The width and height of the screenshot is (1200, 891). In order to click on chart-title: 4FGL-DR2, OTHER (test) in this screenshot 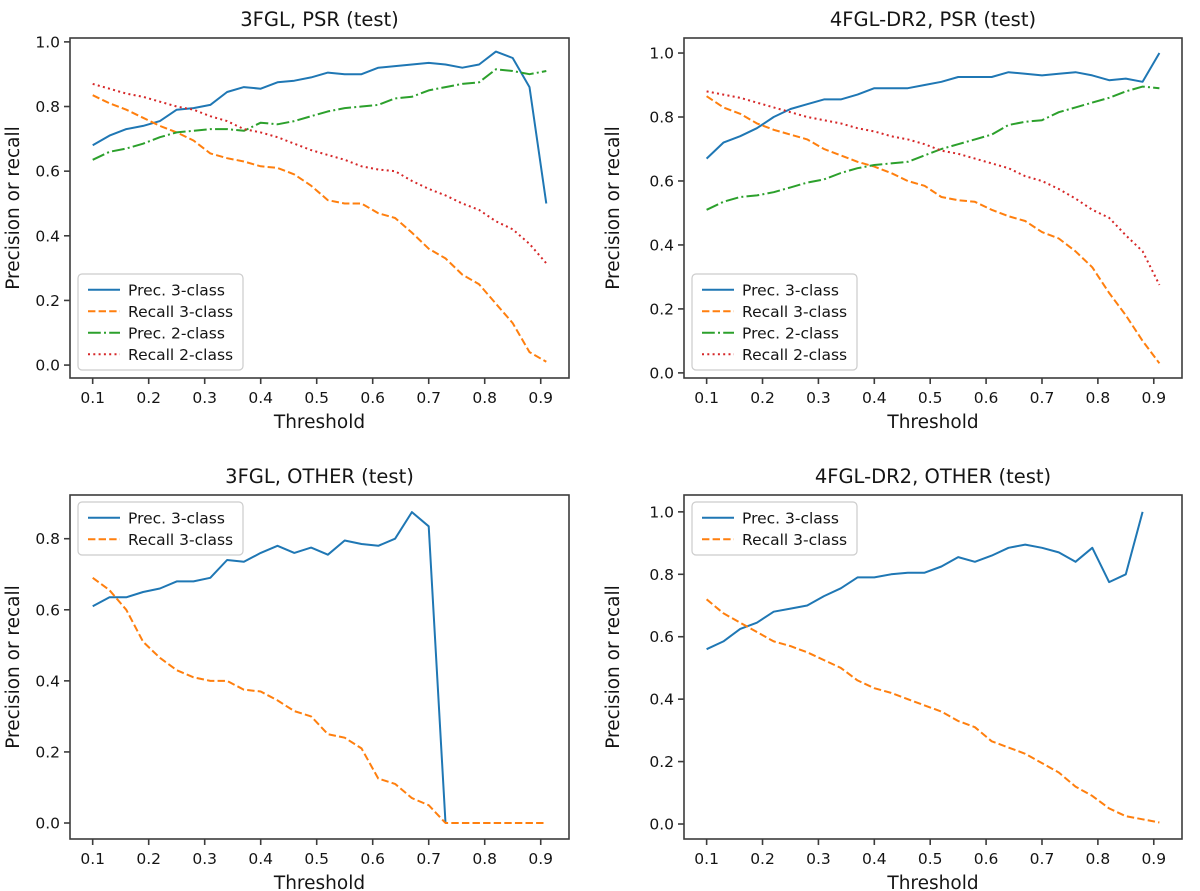, I will do `click(933, 476)`.